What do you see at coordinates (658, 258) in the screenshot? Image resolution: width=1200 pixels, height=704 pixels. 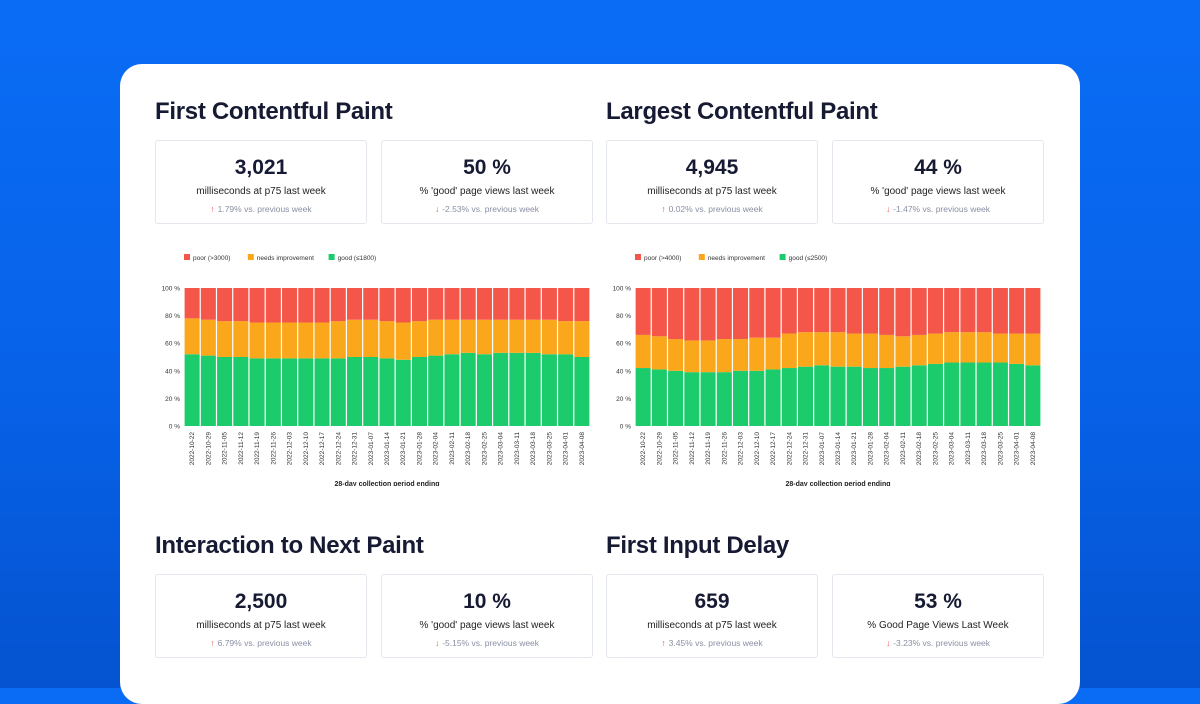 I see `legend-item-poor: poor (>4000)` at bounding box center [658, 258].